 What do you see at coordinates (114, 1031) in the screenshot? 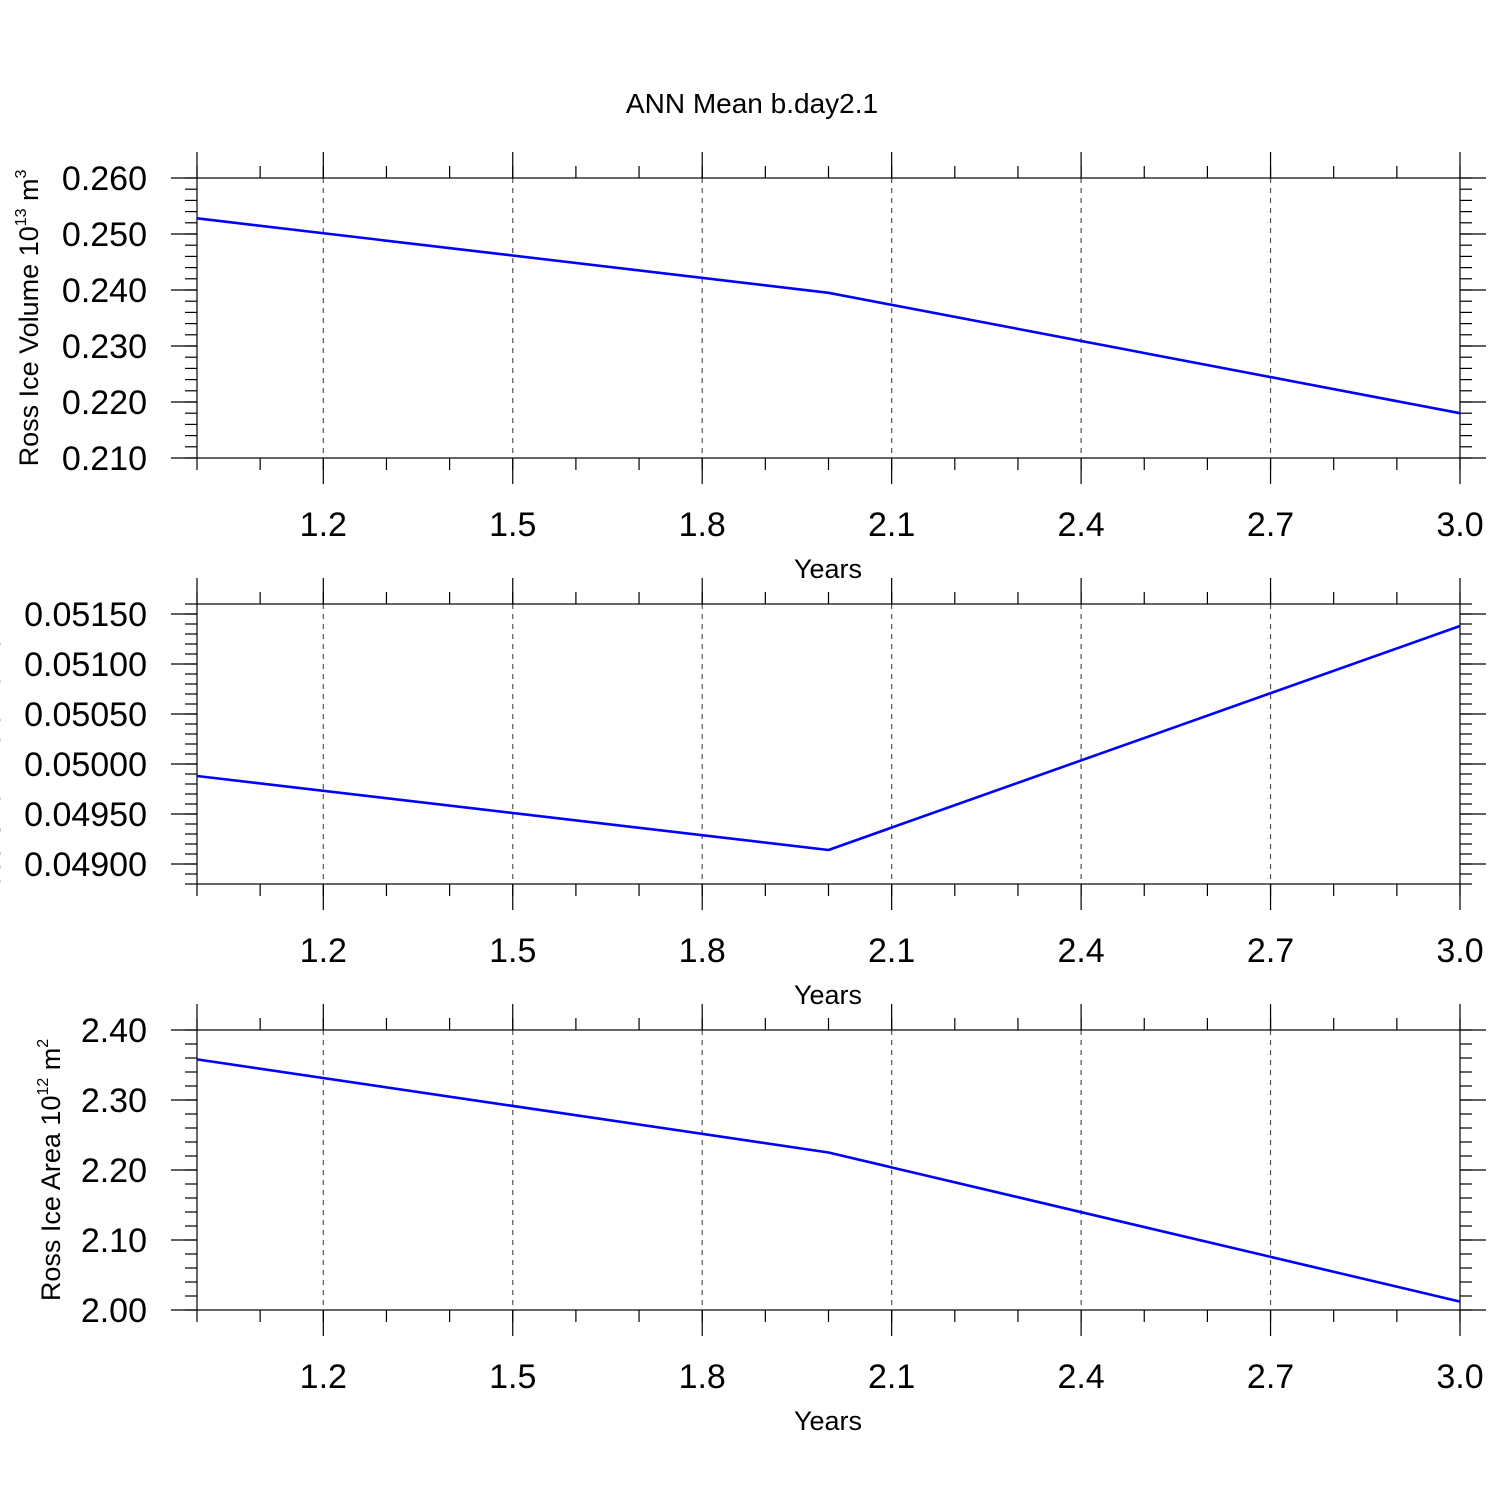
I see `y-tick-label: 2.40` at bounding box center [114, 1031].